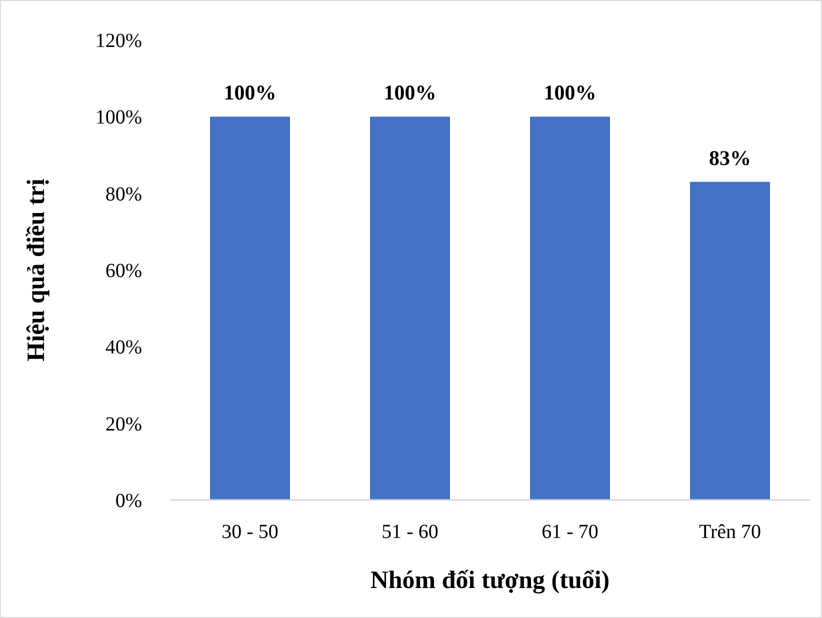  Describe the element at coordinates (123, 424) in the screenshot. I see `y-tick-label: 20%` at that location.